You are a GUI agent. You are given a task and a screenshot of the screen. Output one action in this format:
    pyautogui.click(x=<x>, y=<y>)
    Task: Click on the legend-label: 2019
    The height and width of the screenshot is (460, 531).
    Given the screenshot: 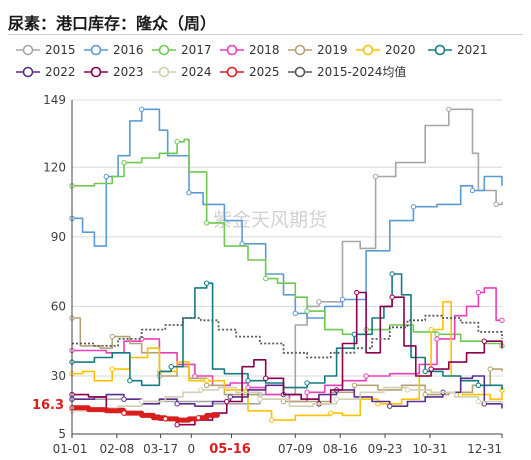 What is the action you would take?
    pyautogui.click(x=332, y=50)
    